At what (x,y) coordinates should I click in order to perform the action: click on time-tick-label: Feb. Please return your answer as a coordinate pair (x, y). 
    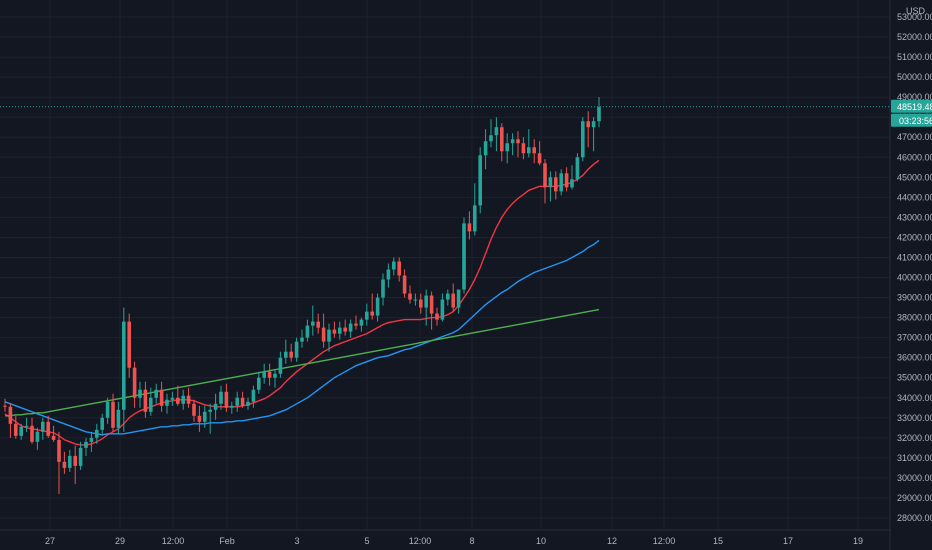
    Looking at the image, I should click on (227, 541).